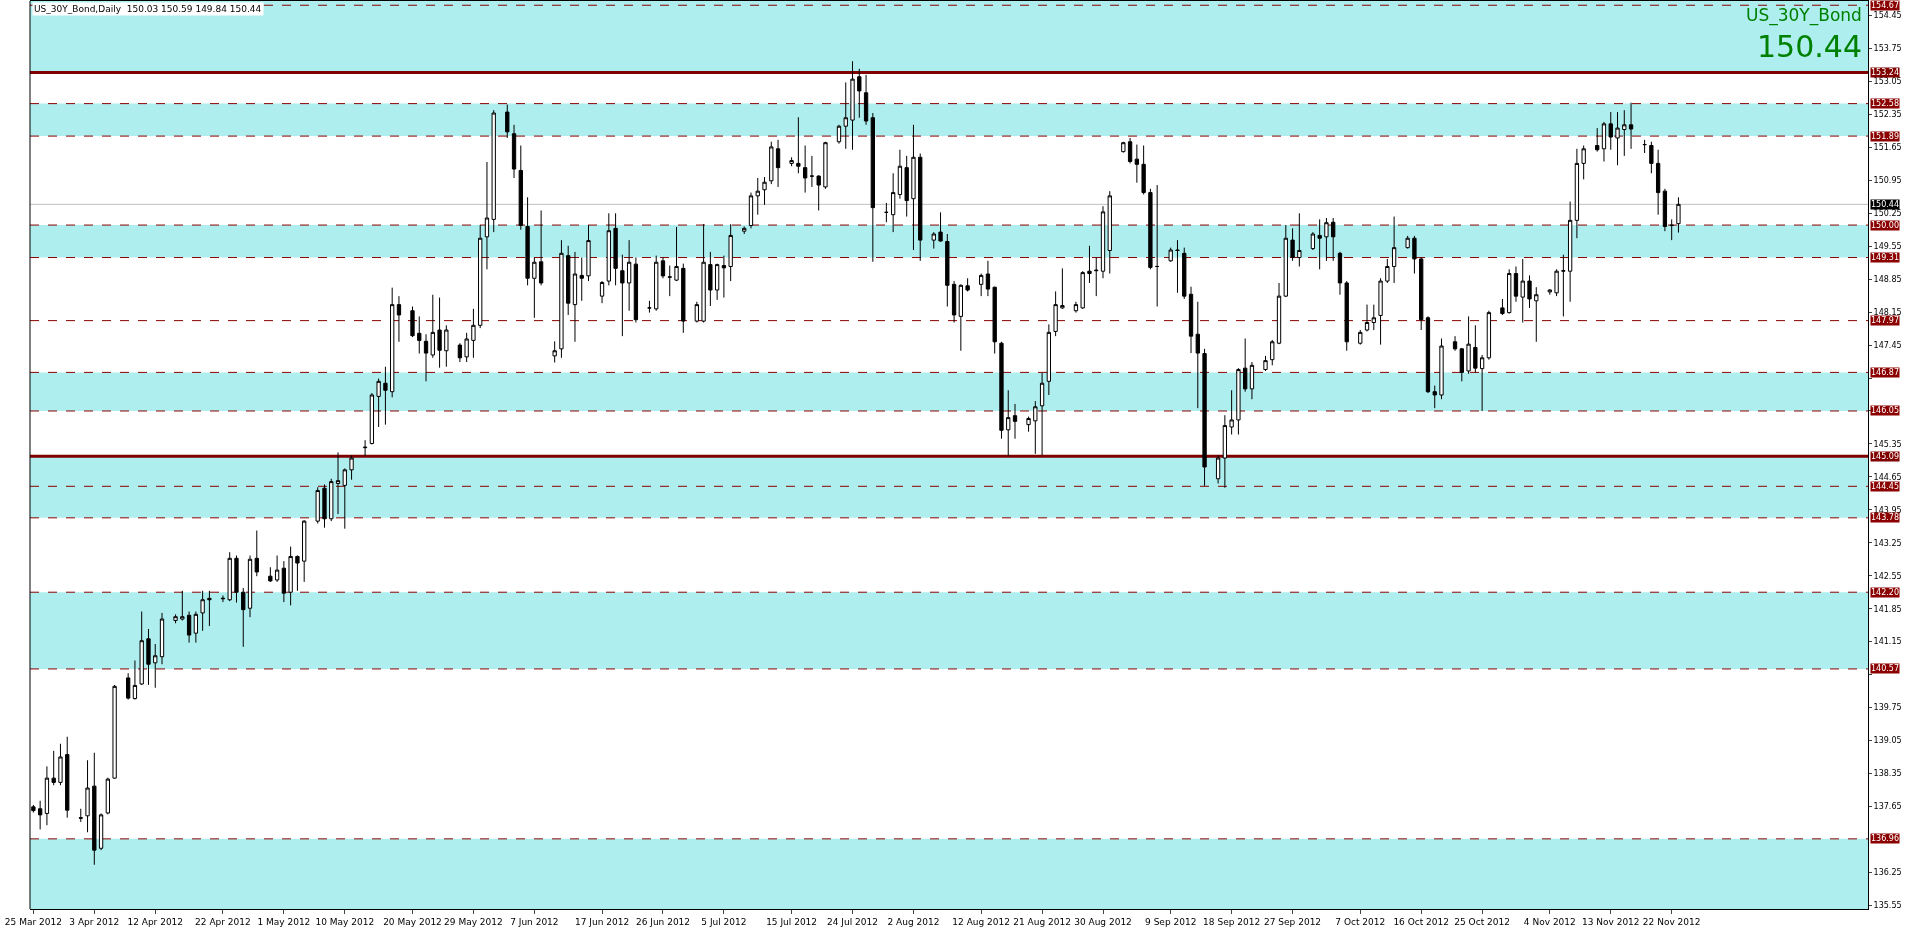 This screenshot has width=1914, height=931. Describe the element at coordinates (1042, 921) in the screenshot. I see `x-tick-label: 21 Aug 2012` at that location.